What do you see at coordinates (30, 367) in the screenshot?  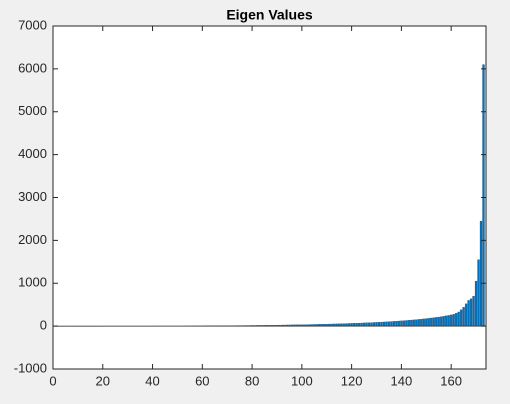 I see `y-tick-label: -1000` at bounding box center [30, 367].